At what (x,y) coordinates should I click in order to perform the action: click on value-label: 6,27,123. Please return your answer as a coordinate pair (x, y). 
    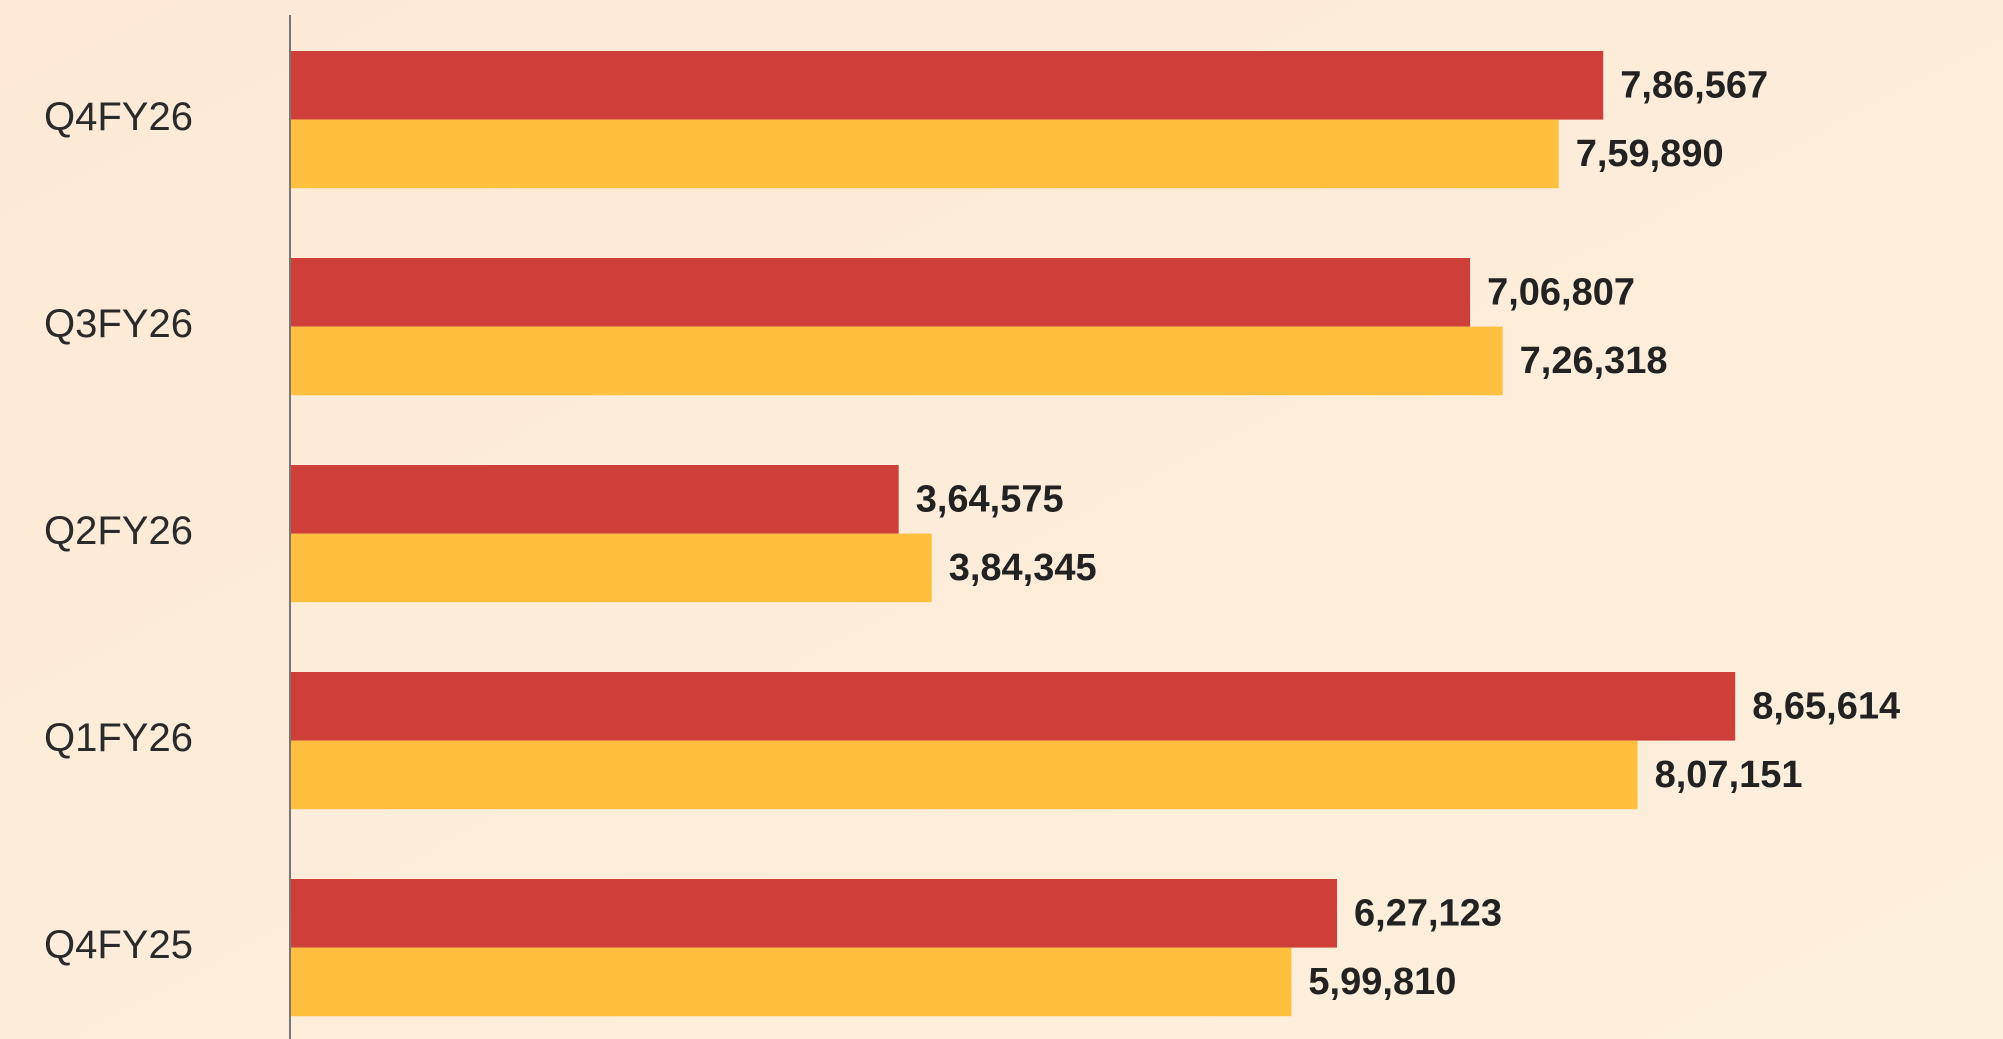
    Looking at the image, I should click on (1428, 913).